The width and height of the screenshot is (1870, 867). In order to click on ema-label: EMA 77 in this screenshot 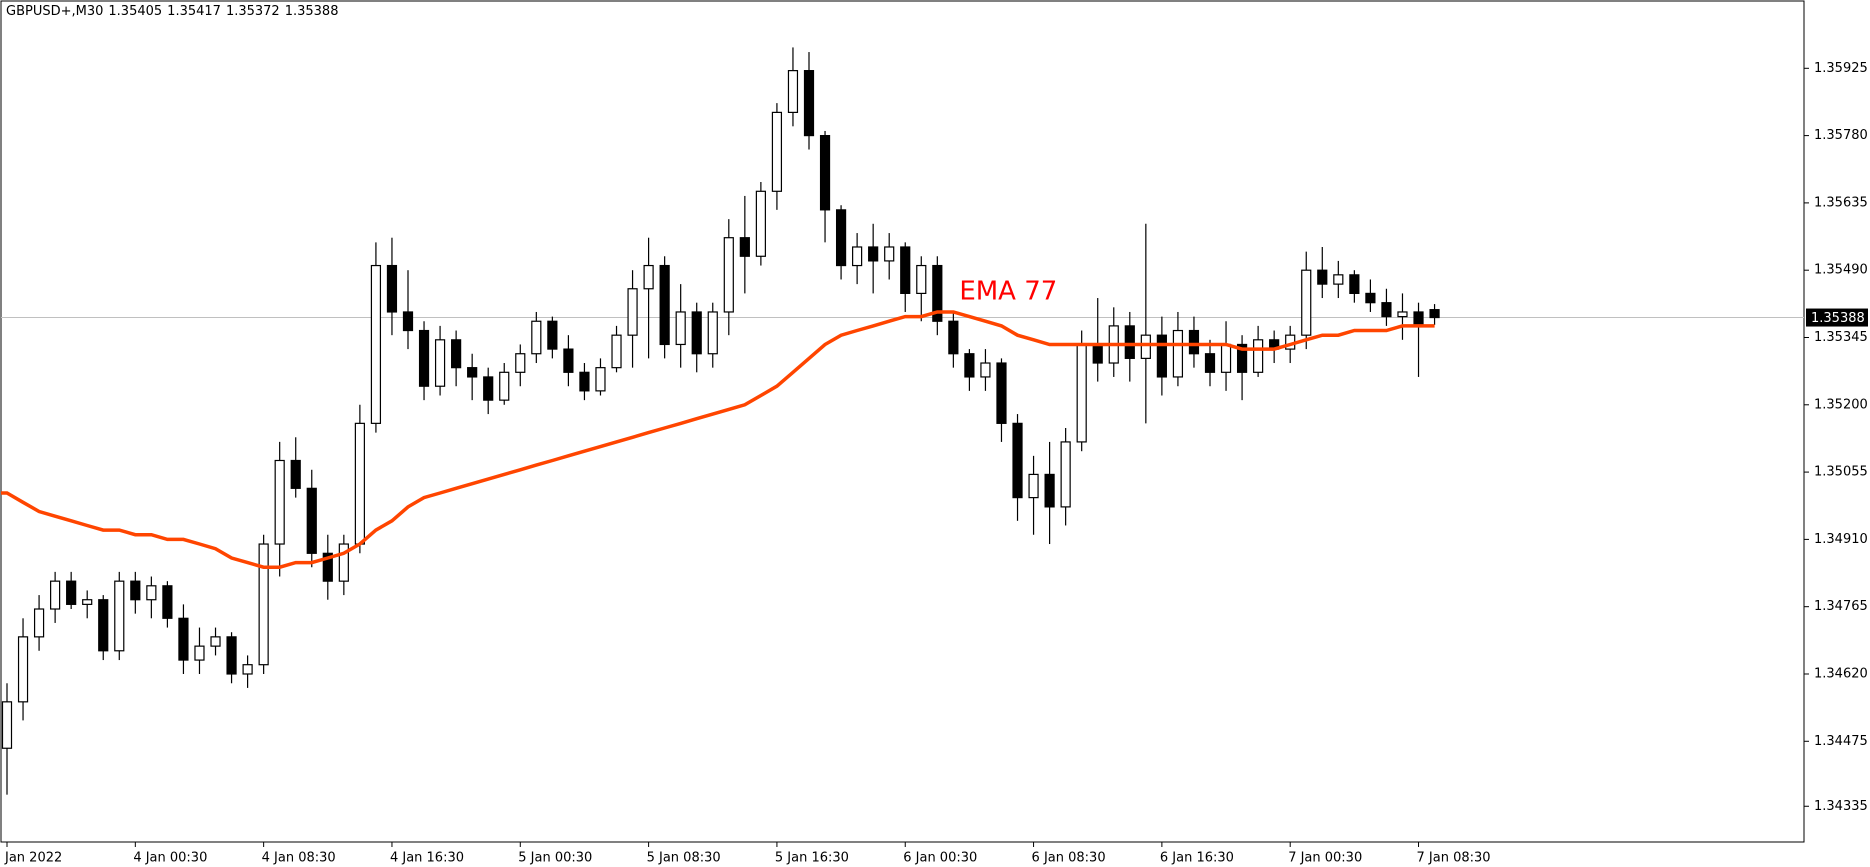, I will do `click(1008, 291)`.